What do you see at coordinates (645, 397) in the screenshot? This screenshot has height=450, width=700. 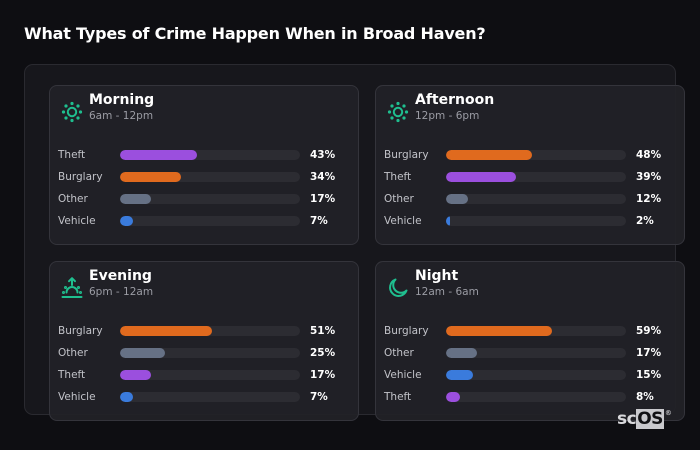 I see `bar-value: 8%` at bounding box center [645, 397].